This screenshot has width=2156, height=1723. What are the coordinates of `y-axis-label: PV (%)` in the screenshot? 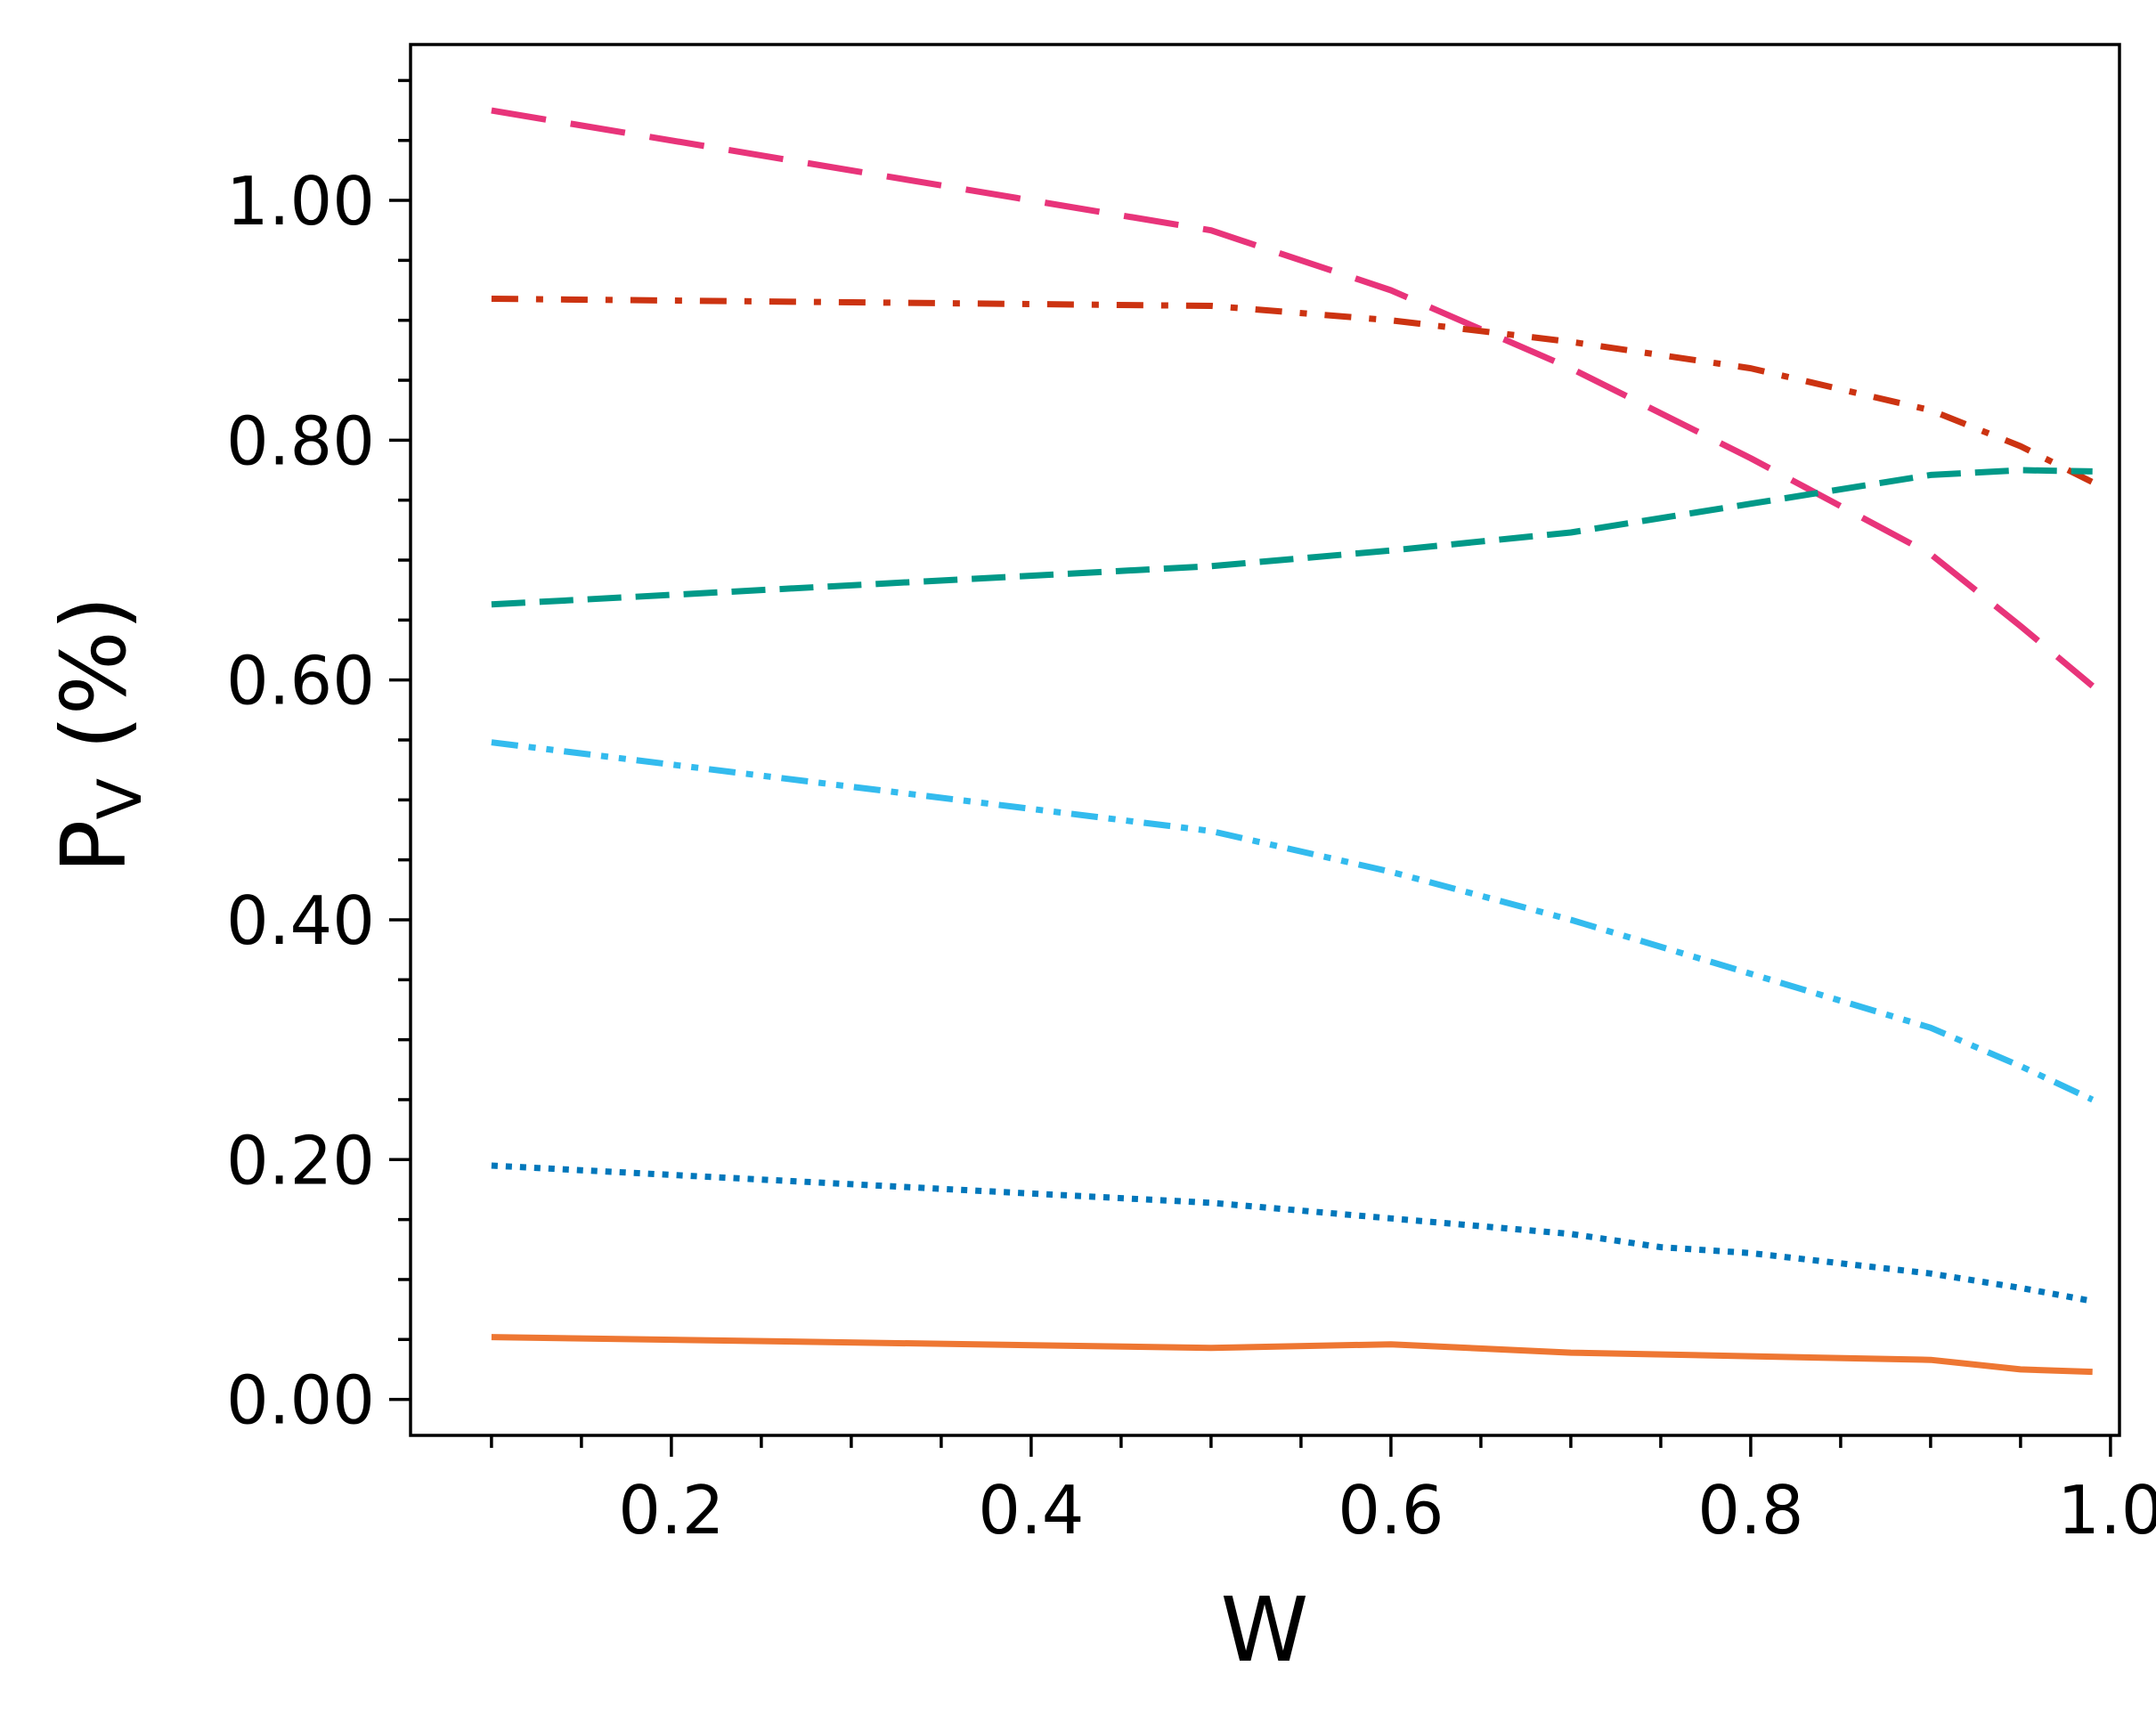 It's located at (99, 735).